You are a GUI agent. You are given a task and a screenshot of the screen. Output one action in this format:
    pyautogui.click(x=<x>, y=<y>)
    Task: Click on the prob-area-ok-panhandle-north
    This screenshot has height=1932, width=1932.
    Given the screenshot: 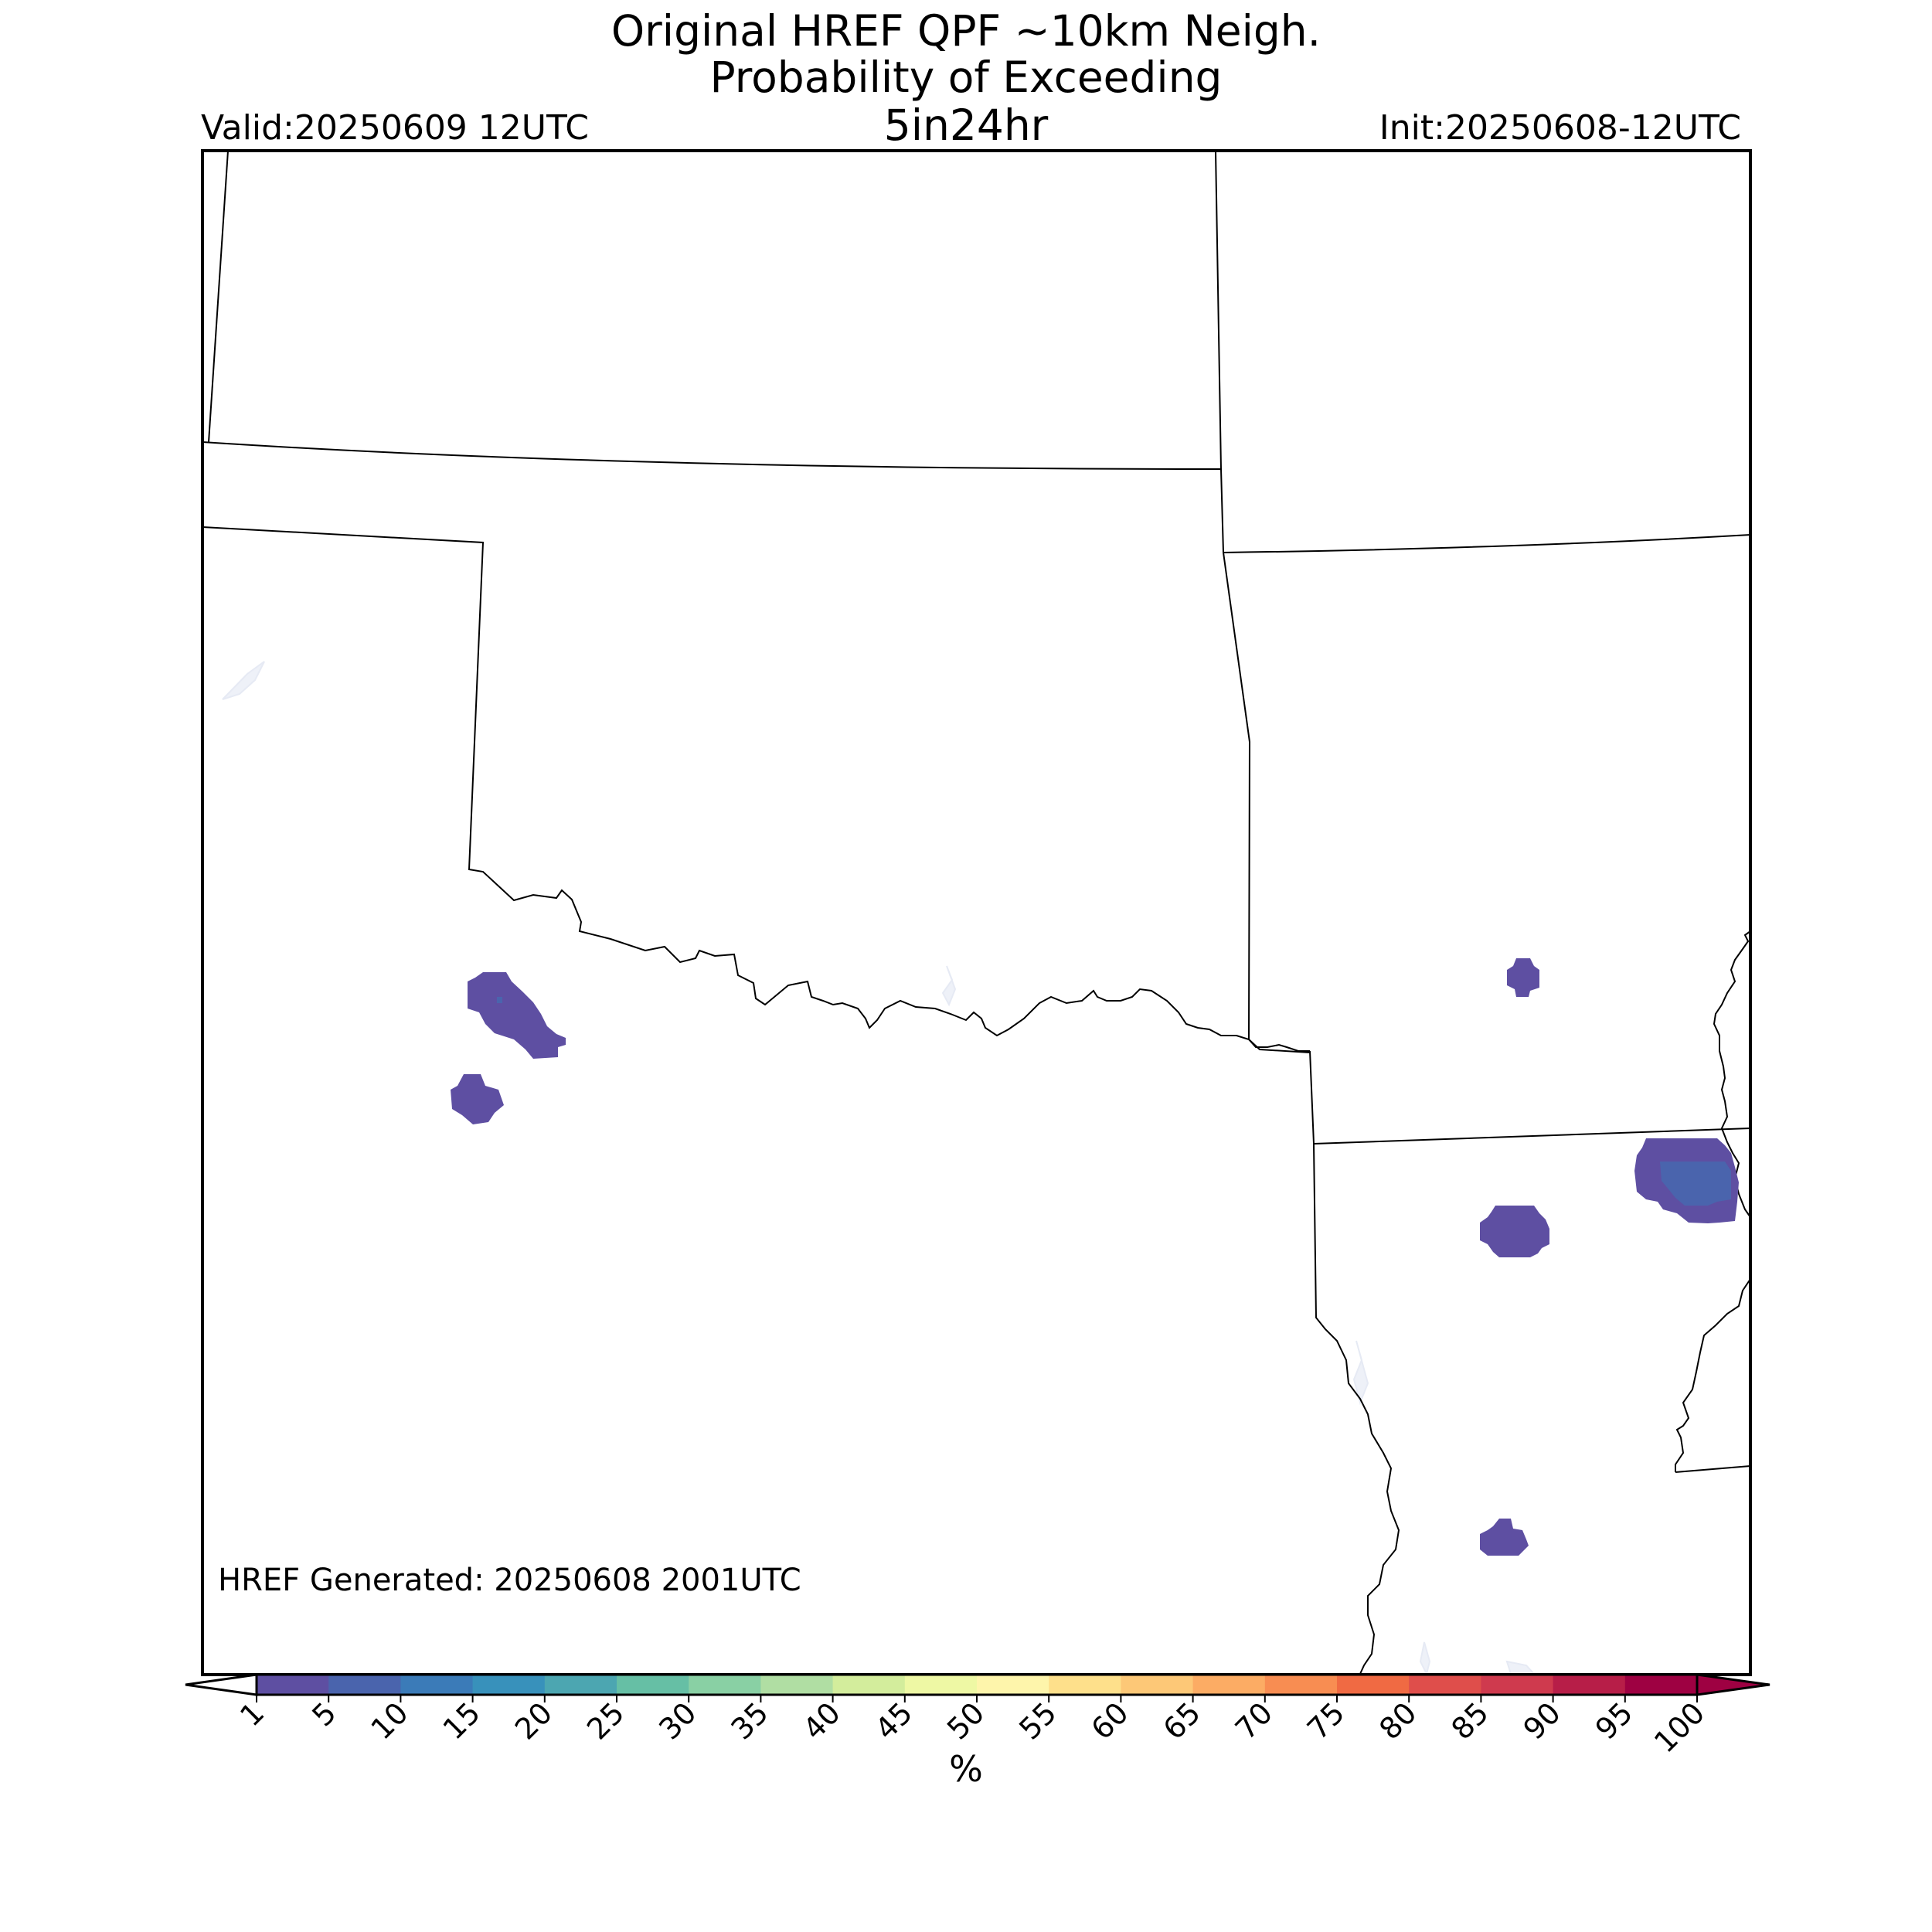 What is the action you would take?
    pyautogui.click(x=517, y=1015)
    